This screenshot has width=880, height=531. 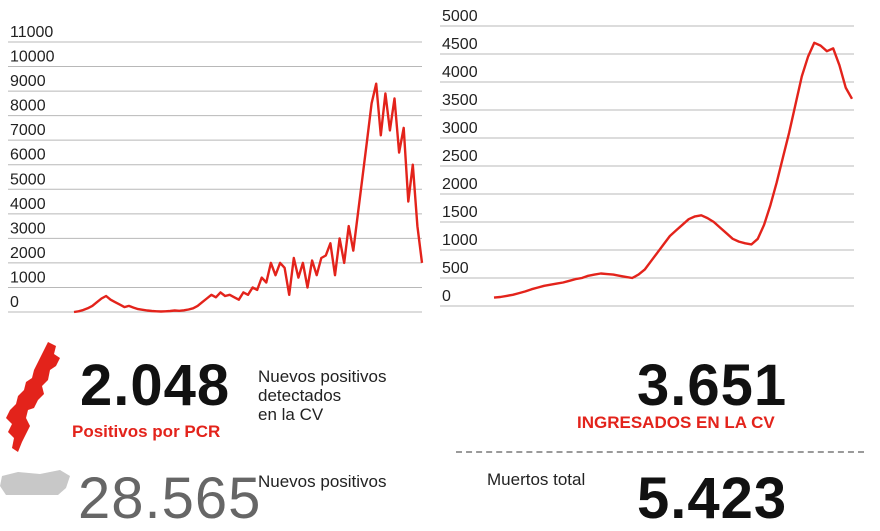 What do you see at coordinates (460, 16) in the screenshot?
I see `hospitalized-y-tick-label: 5000` at bounding box center [460, 16].